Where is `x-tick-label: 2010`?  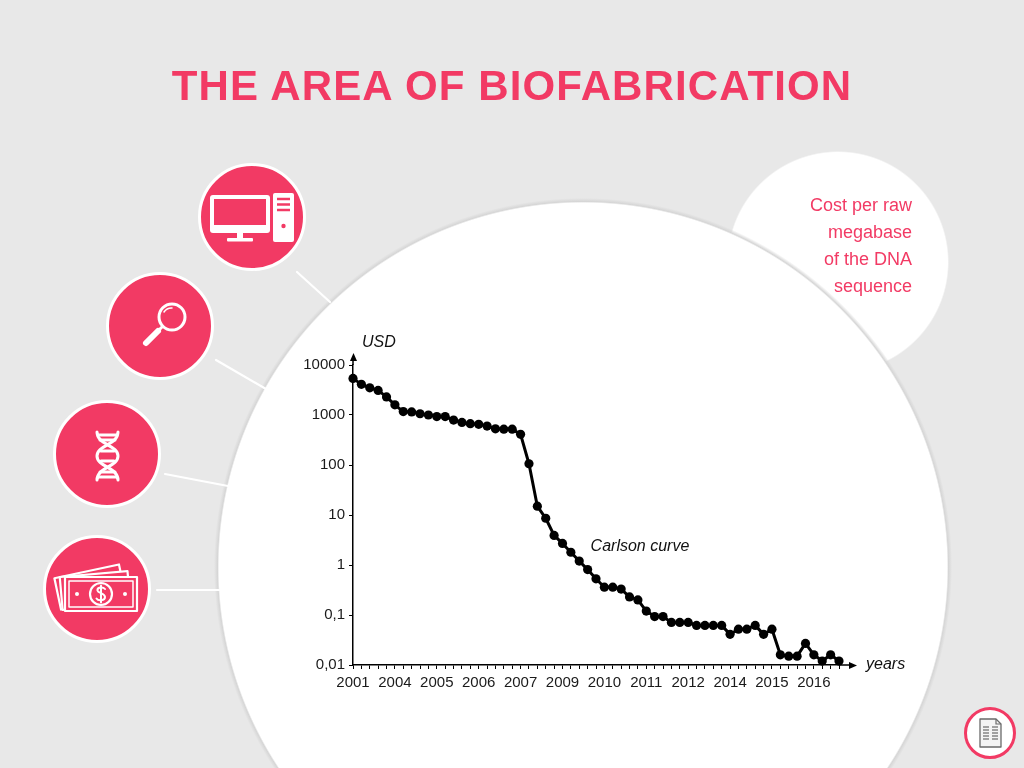
x-tick-label: 2010 is located at coordinates (604, 682).